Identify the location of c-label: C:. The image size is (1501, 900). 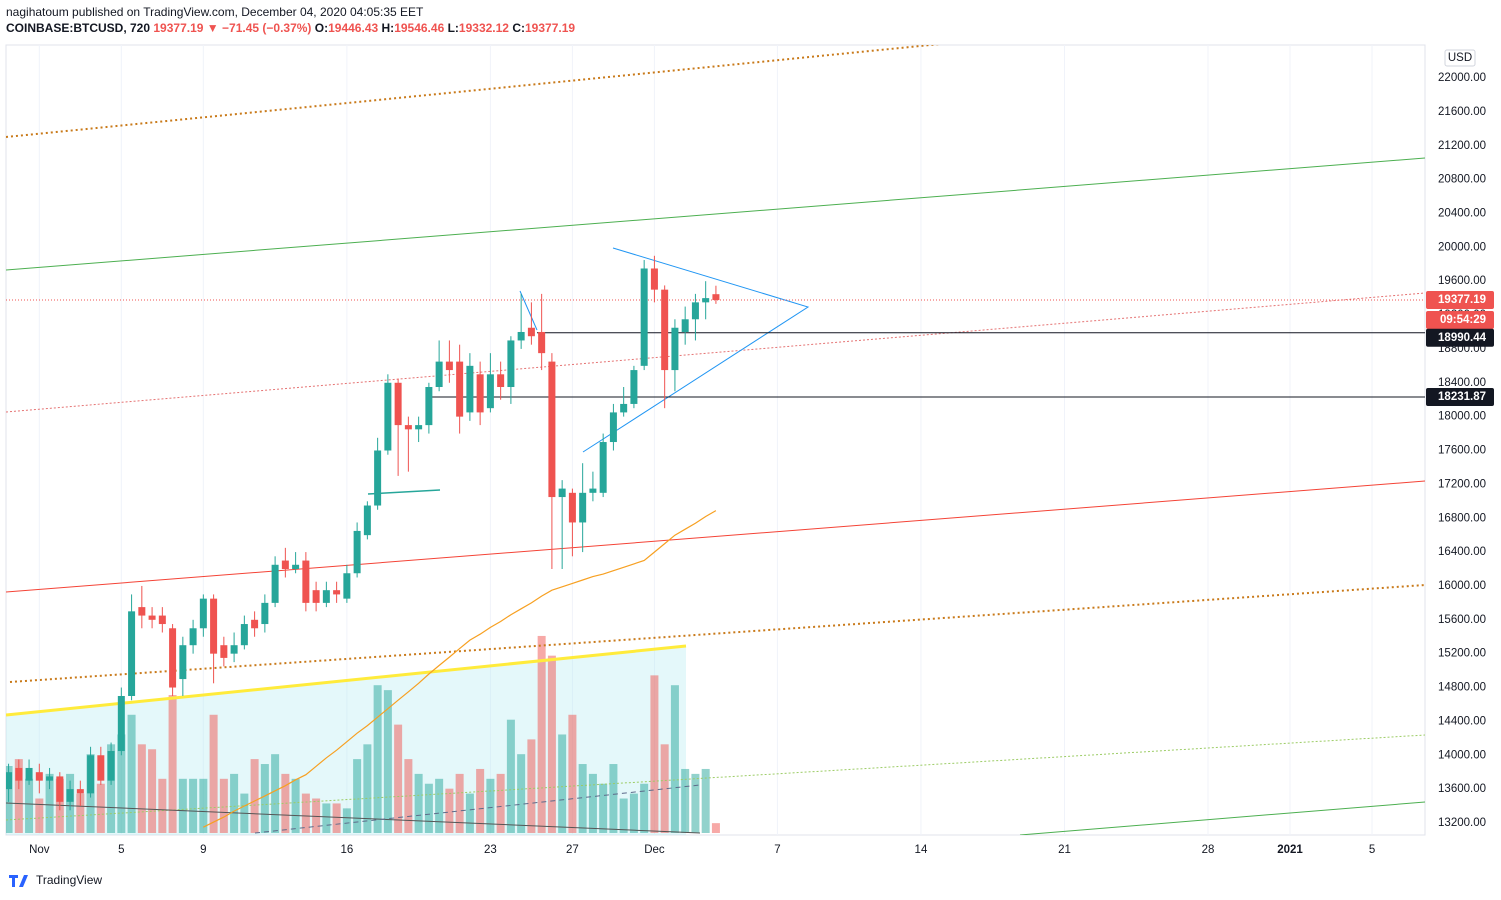
(518, 28).